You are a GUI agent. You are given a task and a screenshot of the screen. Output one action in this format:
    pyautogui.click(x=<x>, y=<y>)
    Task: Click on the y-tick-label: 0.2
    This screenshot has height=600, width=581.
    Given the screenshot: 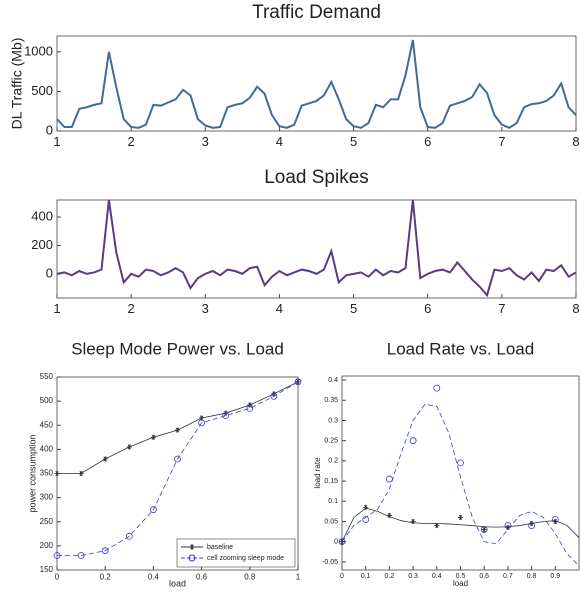 What is the action you would take?
    pyautogui.click(x=333, y=461)
    